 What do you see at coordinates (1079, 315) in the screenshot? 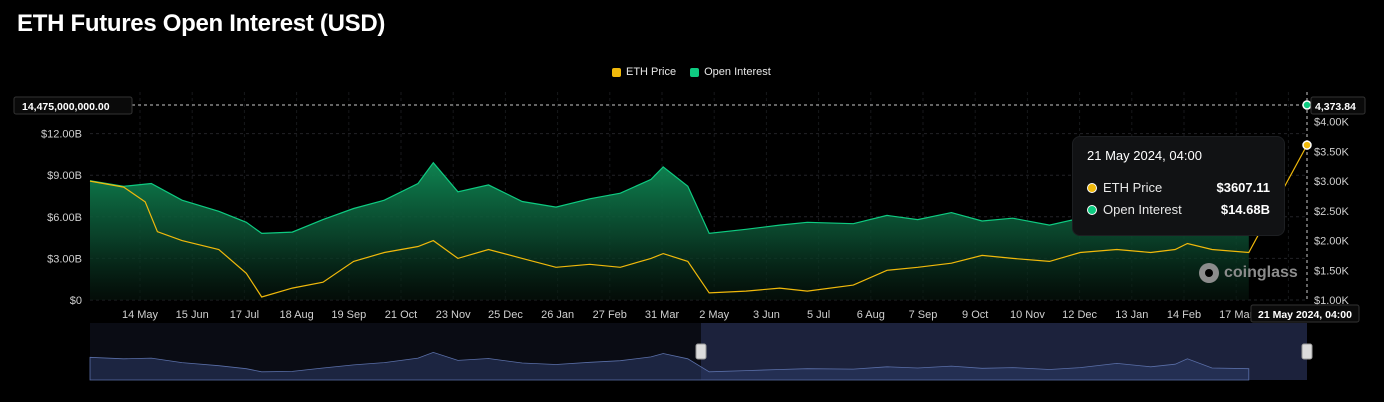
I see `x-tick-label: 12 Dec` at bounding box center [1079, 315].